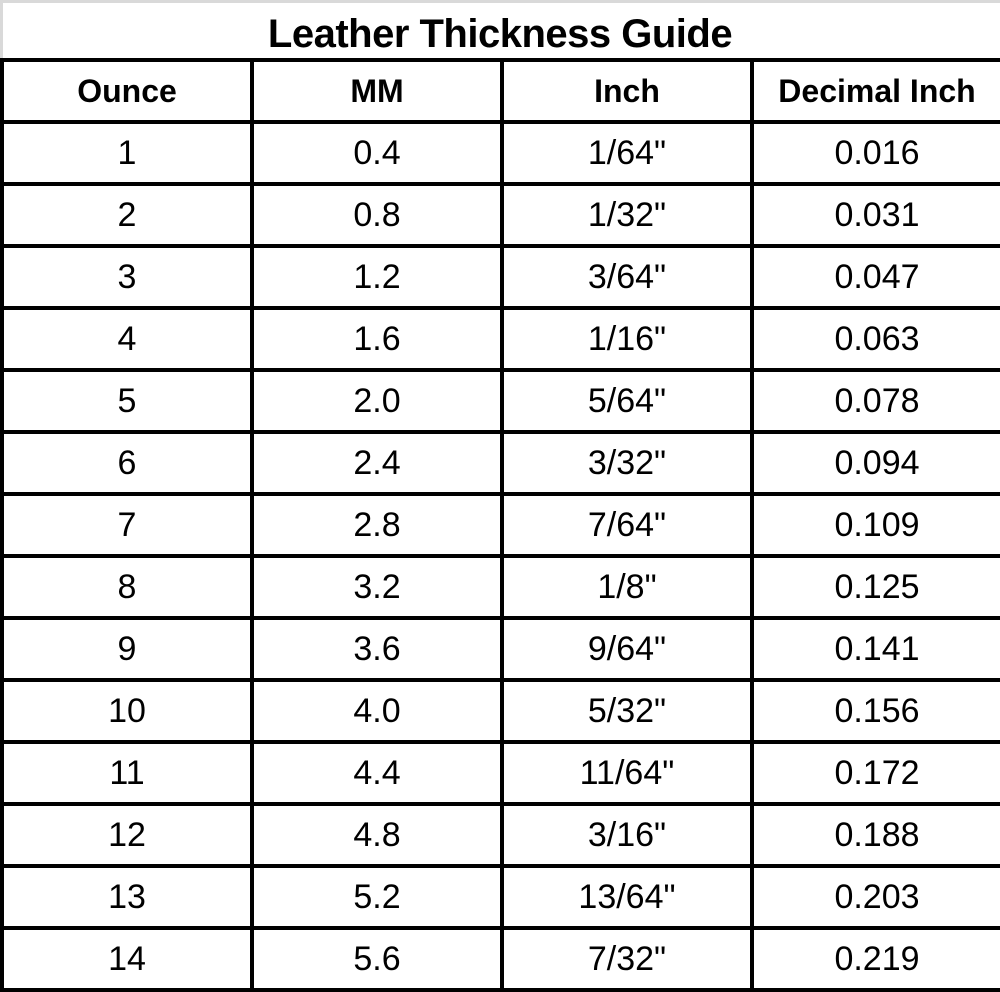 This screenshot has width=1000, height=992. I want to click on cell-ounce: 7, so click(127, 525).